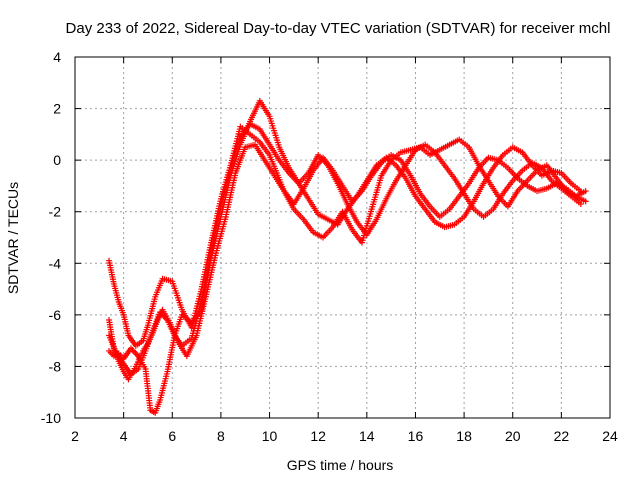  I want to click on x-tick-label: 14, so click(367, 436).